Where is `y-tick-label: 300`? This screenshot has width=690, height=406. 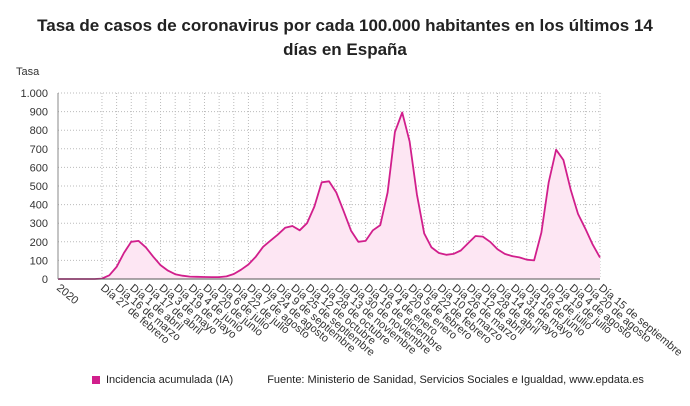 y-tick-label: 300 is located at coordinates (39, 224).